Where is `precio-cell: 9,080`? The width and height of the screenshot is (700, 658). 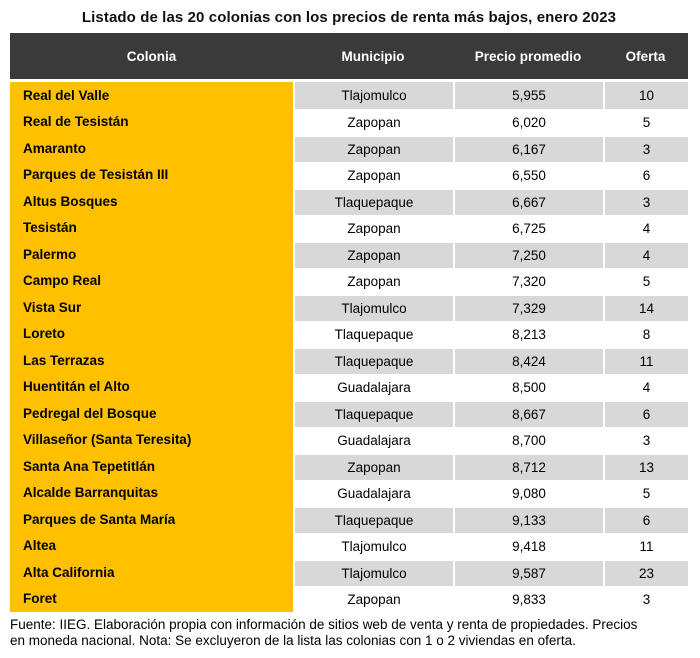
precio-cell: 9,080 is located at coordinates (528, 492).